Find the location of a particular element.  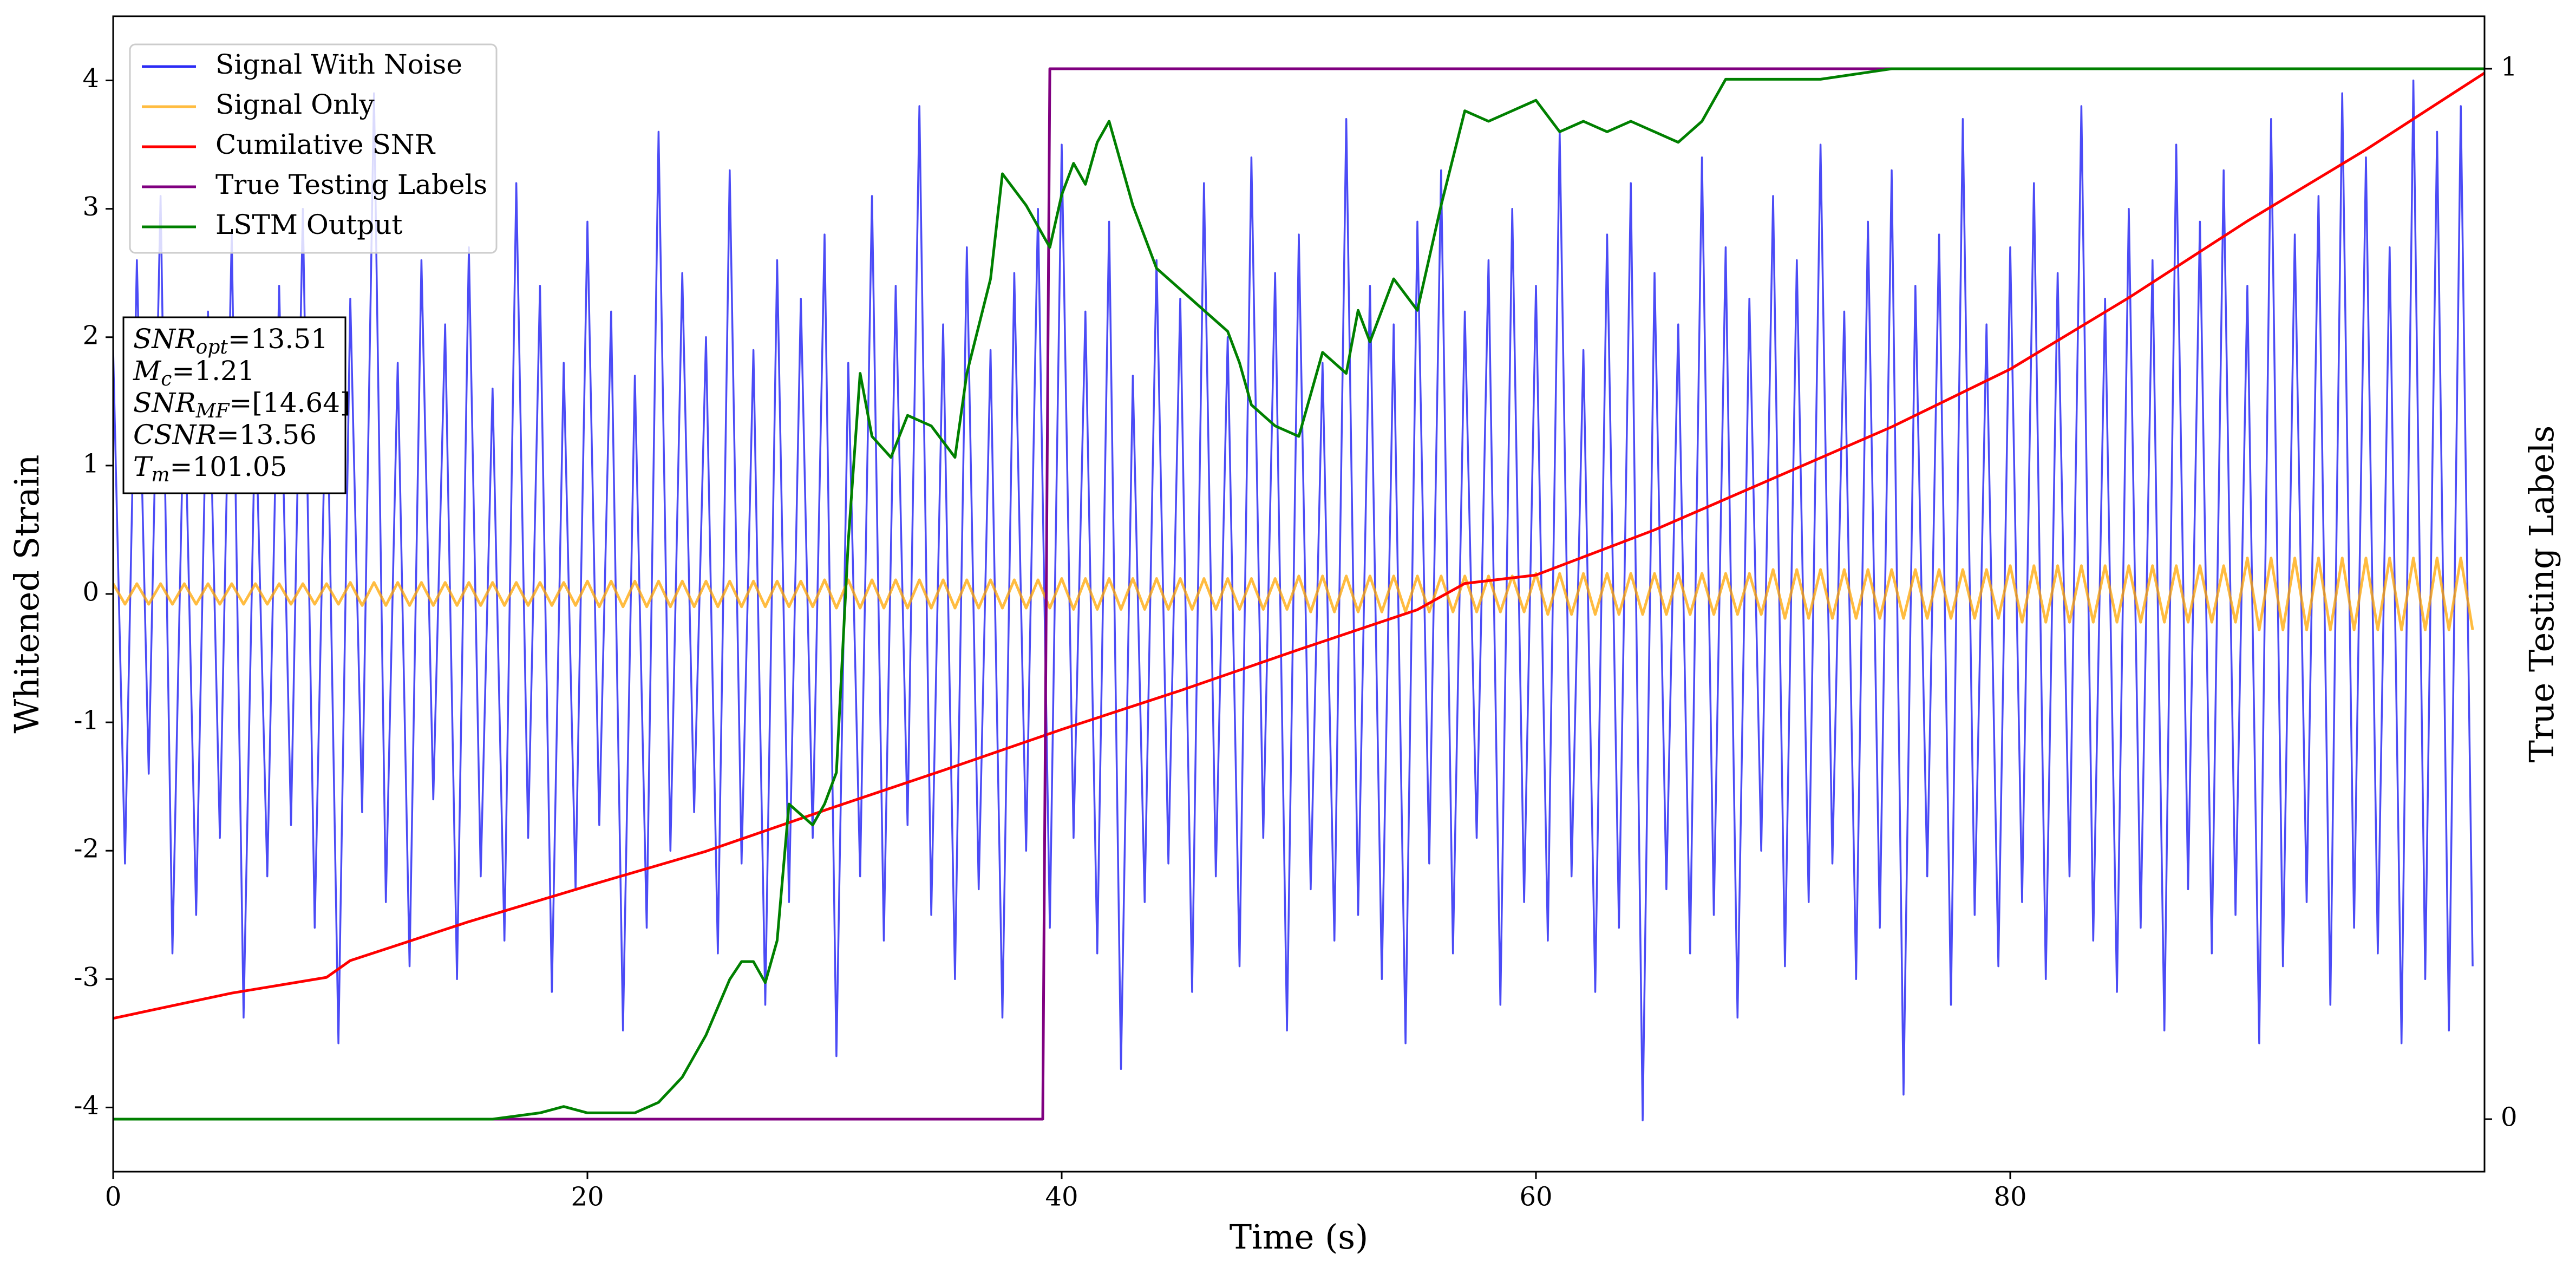

y2-axis-label: True Testing Labels is located at coordinates (2541, 594).